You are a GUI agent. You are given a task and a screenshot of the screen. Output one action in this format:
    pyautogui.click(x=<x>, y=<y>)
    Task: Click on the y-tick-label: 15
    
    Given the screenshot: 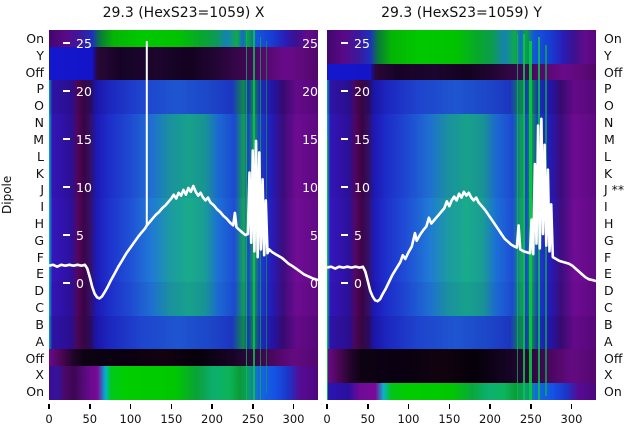 What is the action you would take?
    pyautogui.click(x=77, y=139)
    